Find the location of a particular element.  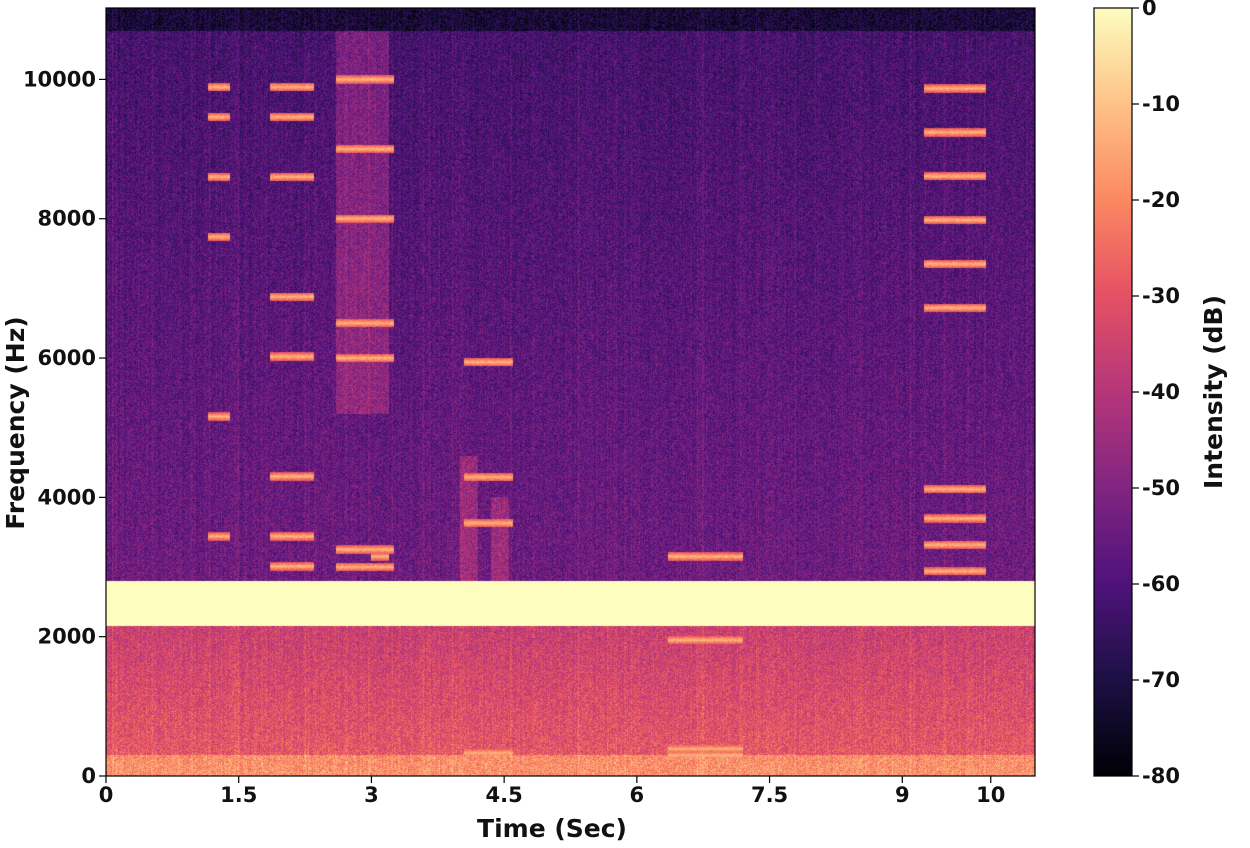

x-tick-label: 10 is located at coordinates (990, 795).